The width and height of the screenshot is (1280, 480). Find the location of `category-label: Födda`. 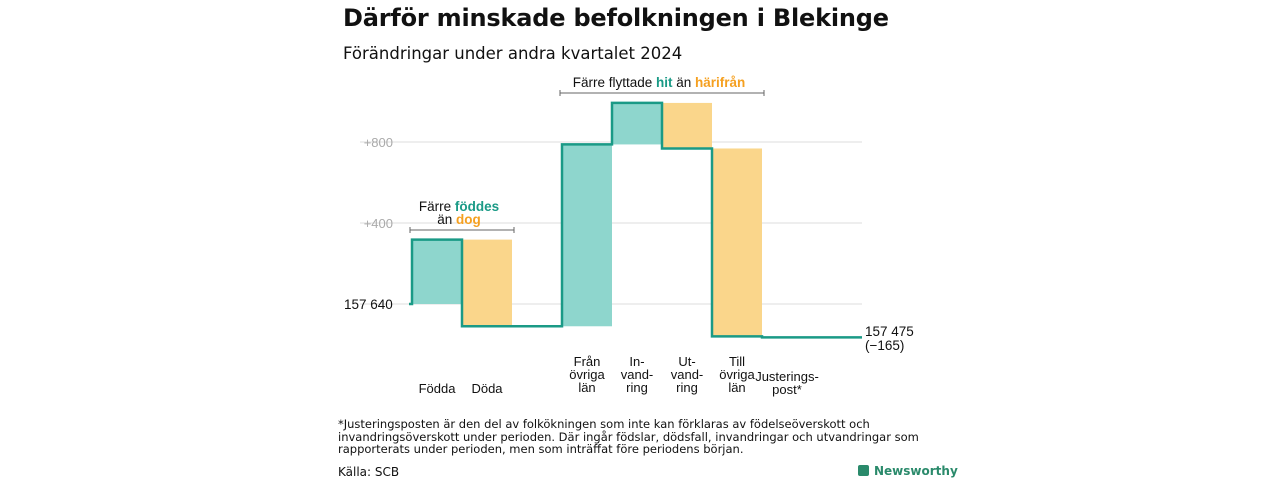

category-label: Födda is located at coordinates (438, 388).